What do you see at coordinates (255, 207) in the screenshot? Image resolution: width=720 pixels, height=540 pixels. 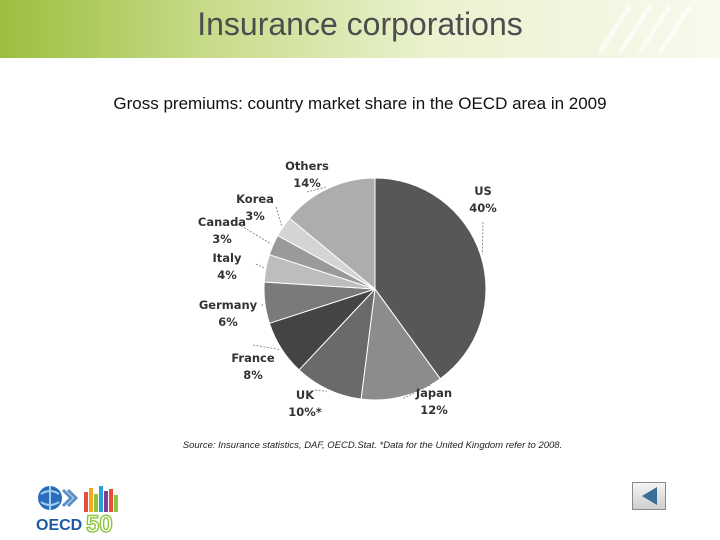 I see `pie-label-korea: Korea 3%` at bounding box center [255, 207].